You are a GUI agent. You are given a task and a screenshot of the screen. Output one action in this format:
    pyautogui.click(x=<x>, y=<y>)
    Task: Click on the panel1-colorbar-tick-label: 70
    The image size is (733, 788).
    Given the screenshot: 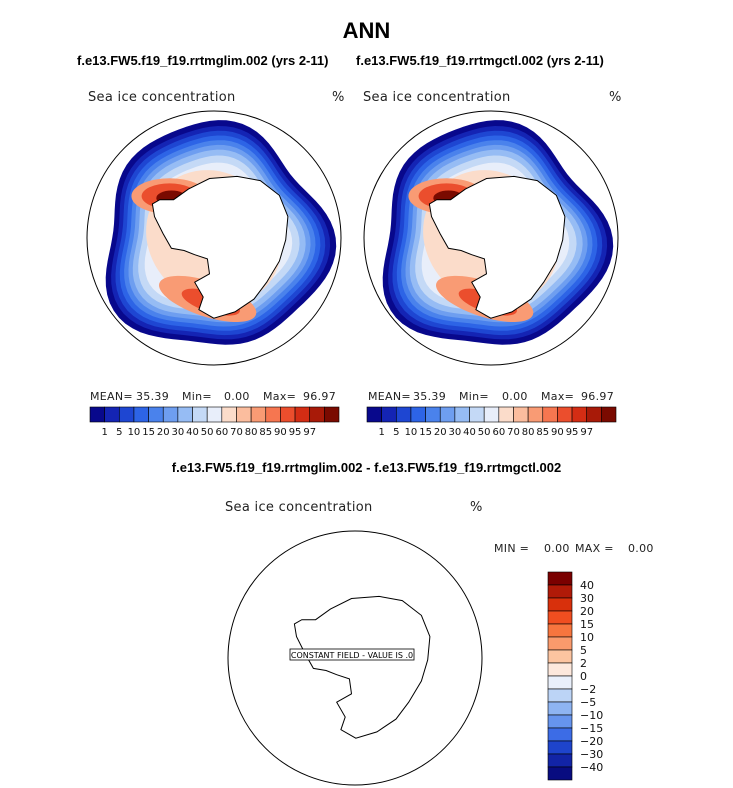 What is the action you would take?
    pyautogui.click(x=236, y=432)
    